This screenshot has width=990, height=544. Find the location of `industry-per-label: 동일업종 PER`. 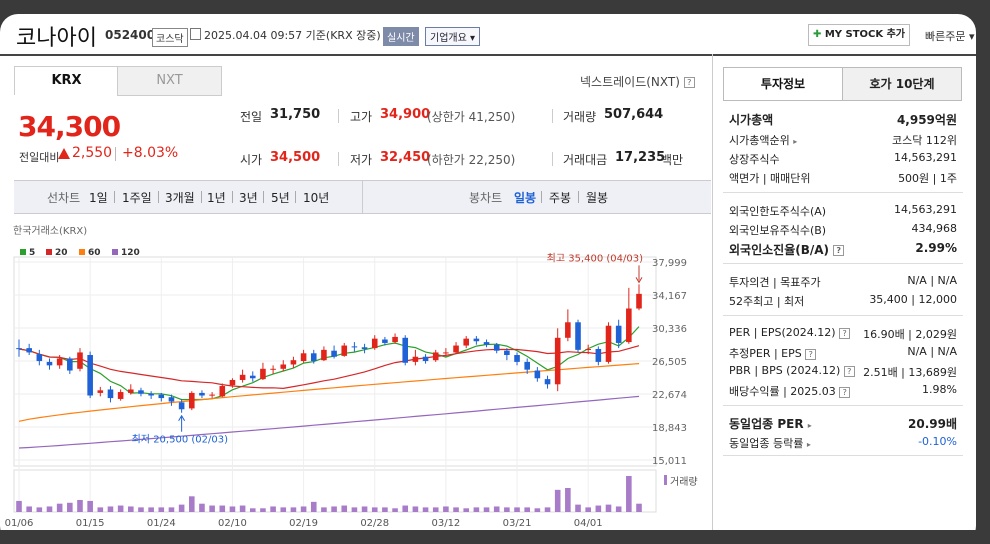

industry-per-label: 동일업종 PER is located at coordinates (766, 424).